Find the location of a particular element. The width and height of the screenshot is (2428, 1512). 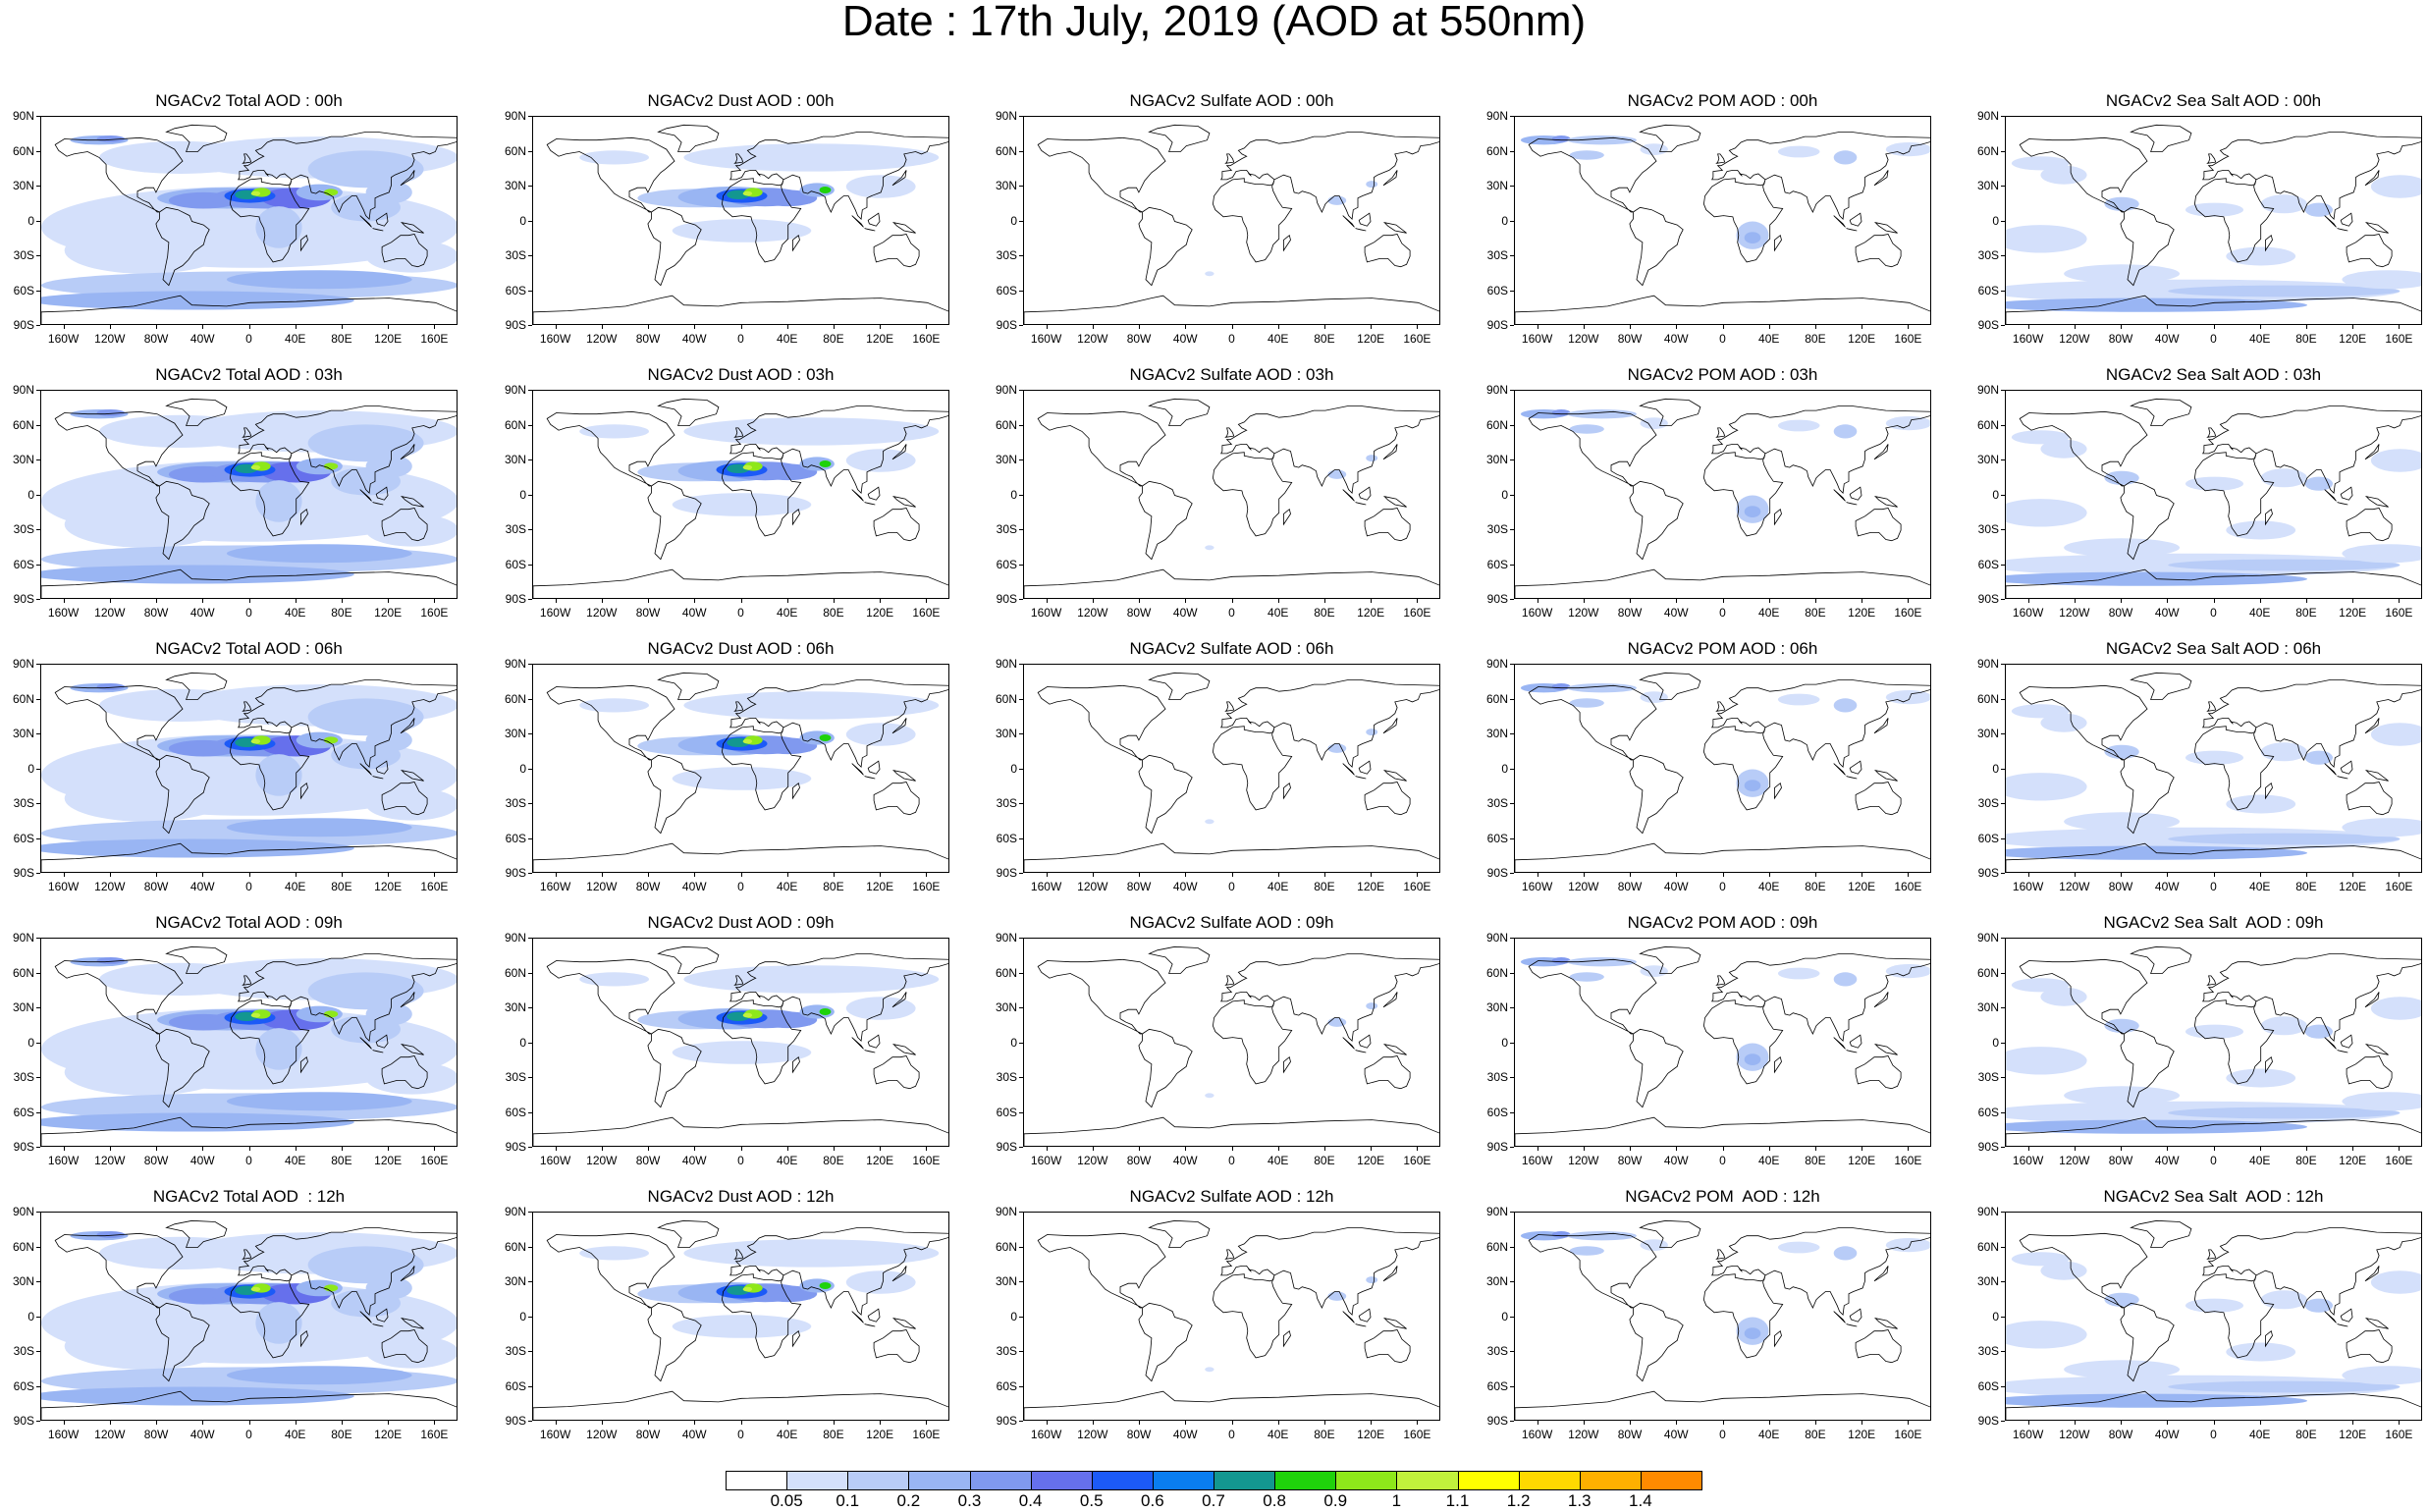

panel-title: NGACv2 Sea Salt AOD : 03h is located at coordinates (2213, 375).